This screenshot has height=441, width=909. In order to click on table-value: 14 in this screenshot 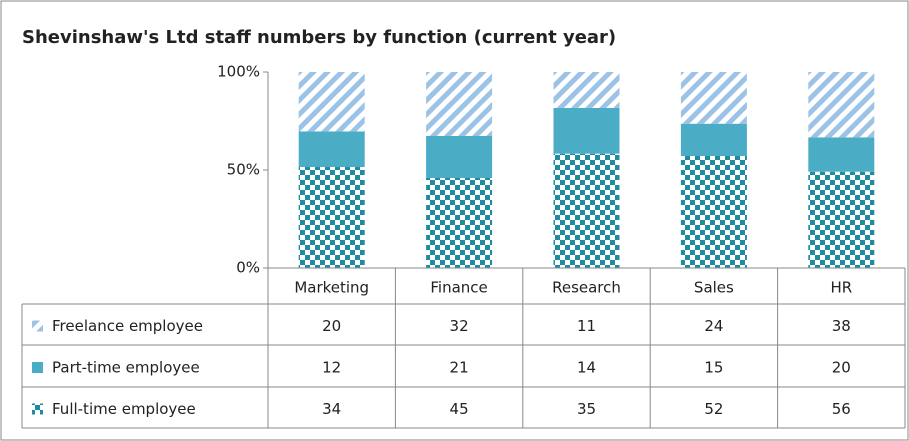, I will do `click(586, 368)`.